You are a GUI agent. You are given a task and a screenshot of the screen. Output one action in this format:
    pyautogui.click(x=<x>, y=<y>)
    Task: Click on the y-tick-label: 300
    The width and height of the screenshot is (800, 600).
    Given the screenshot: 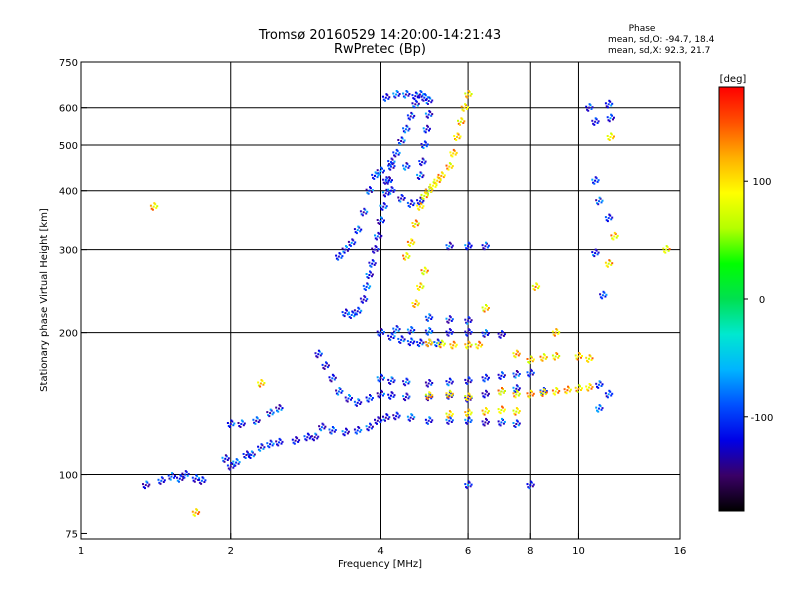 What is the action you would take?
    pyautogui.click(x=68, y=251)
    